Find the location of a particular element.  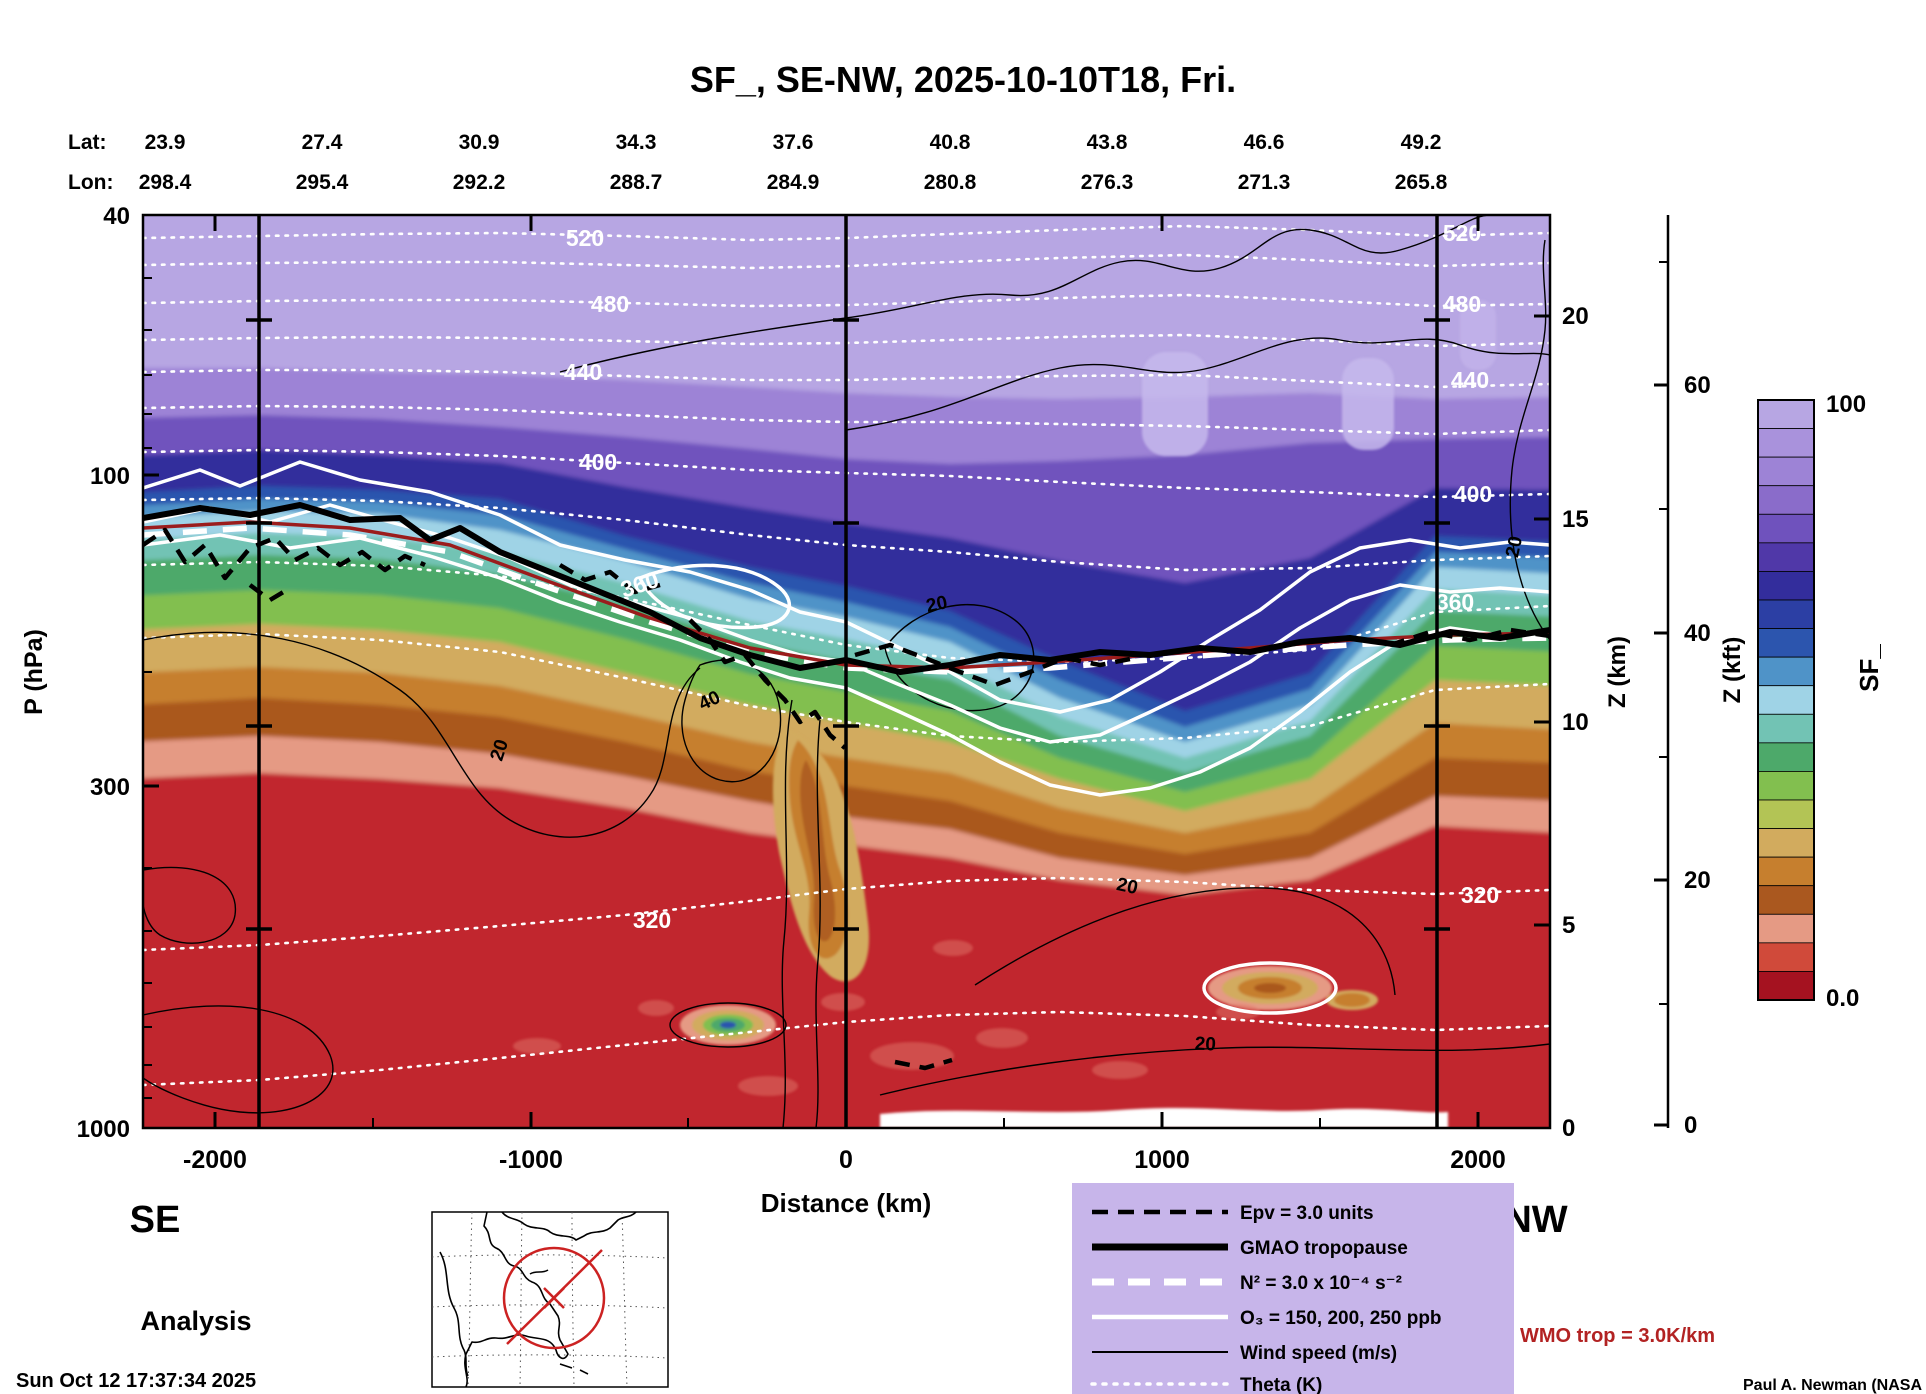

lat-value: 49.2 is located at coordinates (1421, 142).